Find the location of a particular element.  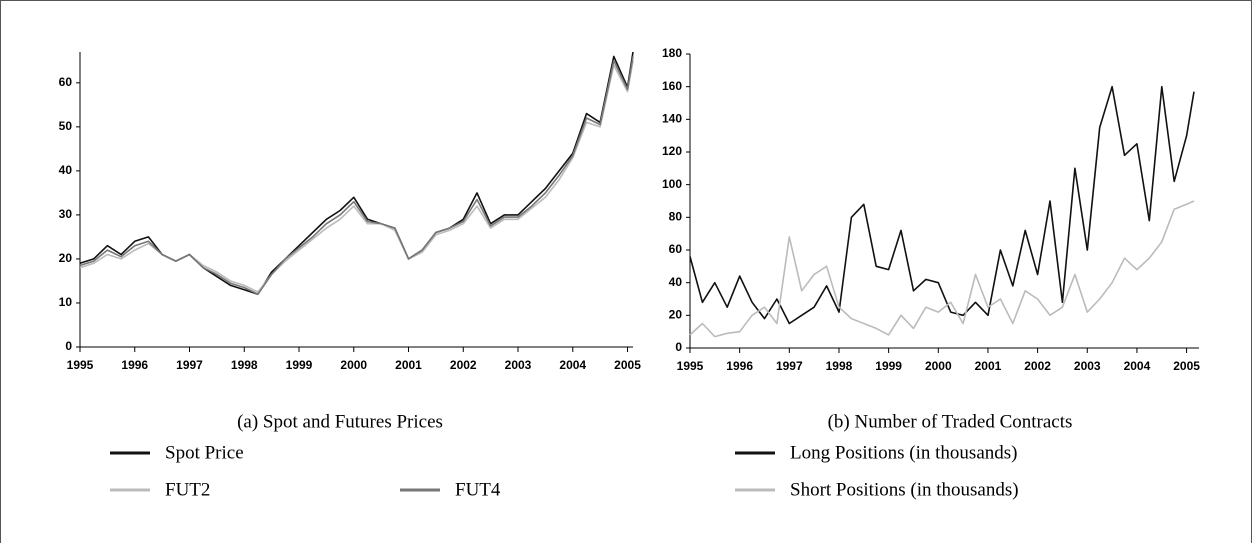

y-tick-label: 30 is located at coordinates (66, 214).